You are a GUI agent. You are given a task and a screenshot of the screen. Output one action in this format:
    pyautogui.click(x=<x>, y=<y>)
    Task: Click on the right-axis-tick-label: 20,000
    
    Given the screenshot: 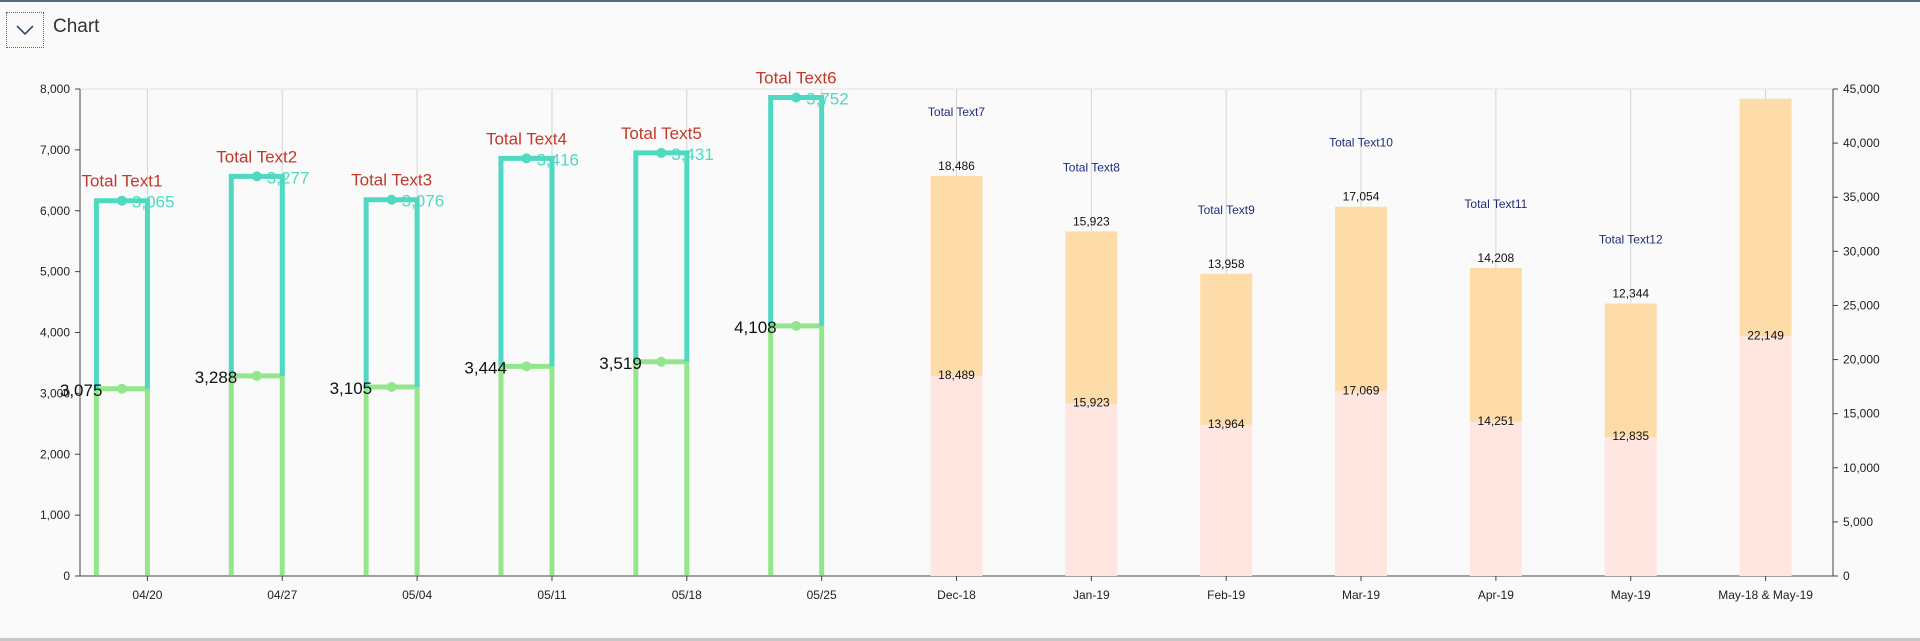 What is the action you would take?
    pyautogui.click(x=1861, y=360)
    